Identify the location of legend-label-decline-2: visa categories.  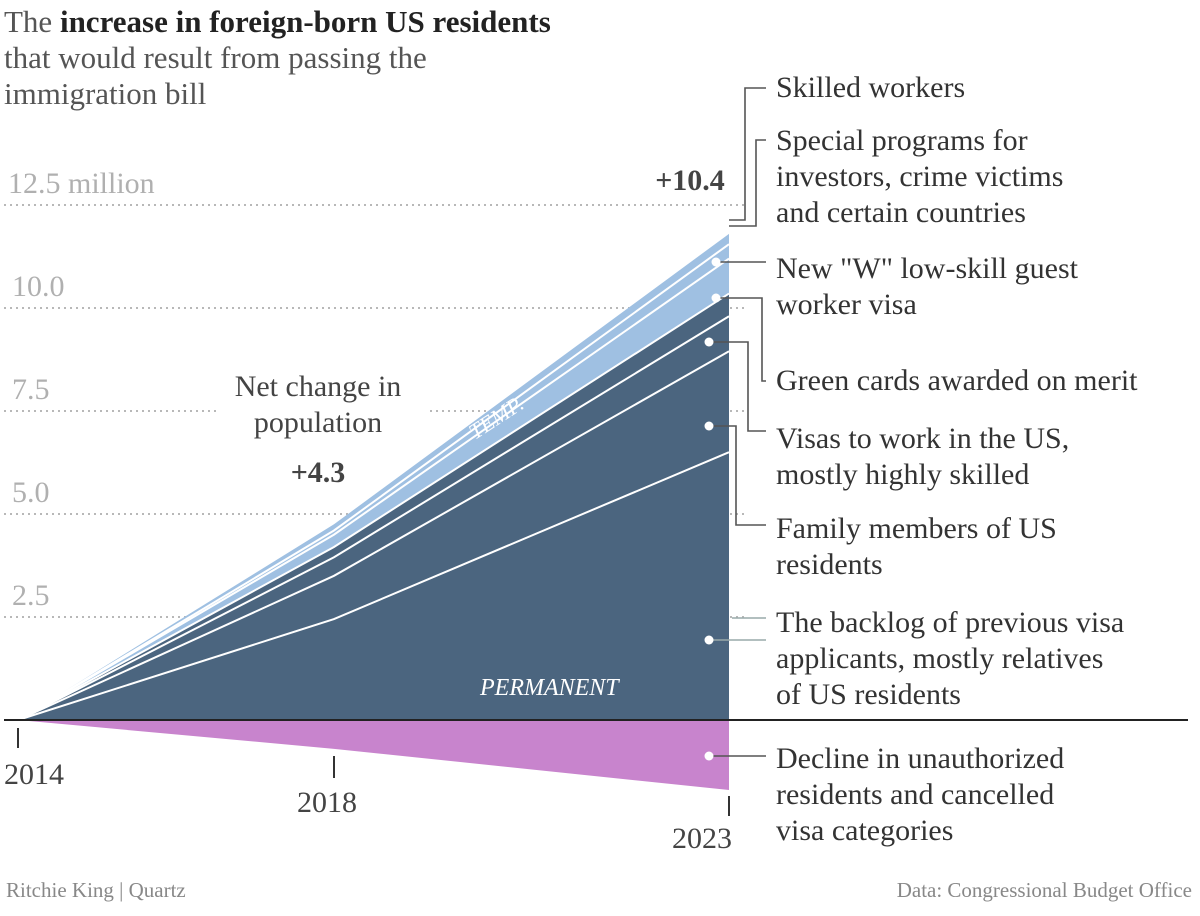
(864, 830).